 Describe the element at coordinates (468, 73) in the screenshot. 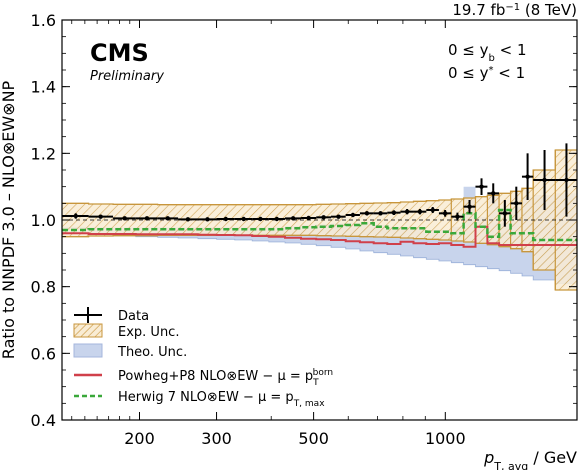

I see `ystar-text: 0 ≤ y` at that location.